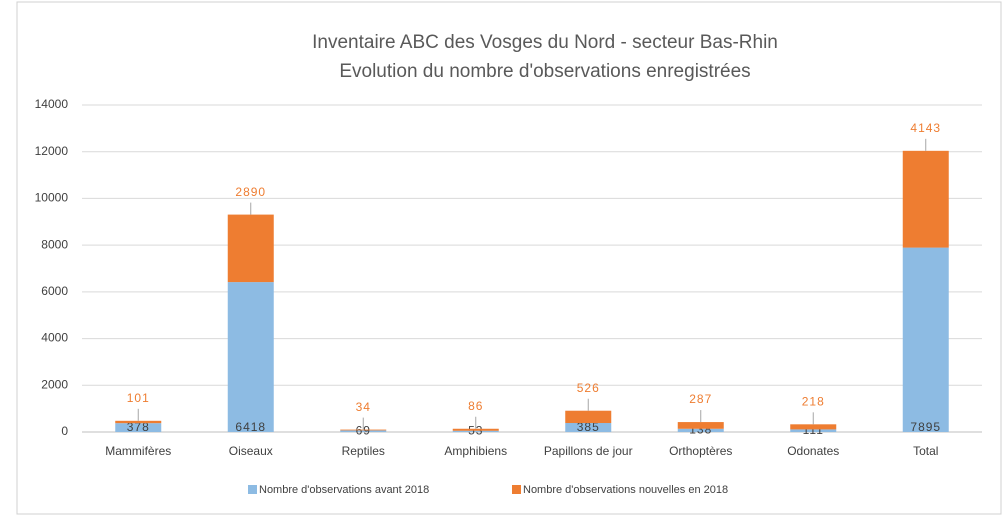 Image resolution: width=1008 pixels, height=516 pixels. What do you see at coordinates (925, 451) in the screenshot?
I see `x-tick-label: Total` at bounding box center [925, 451].